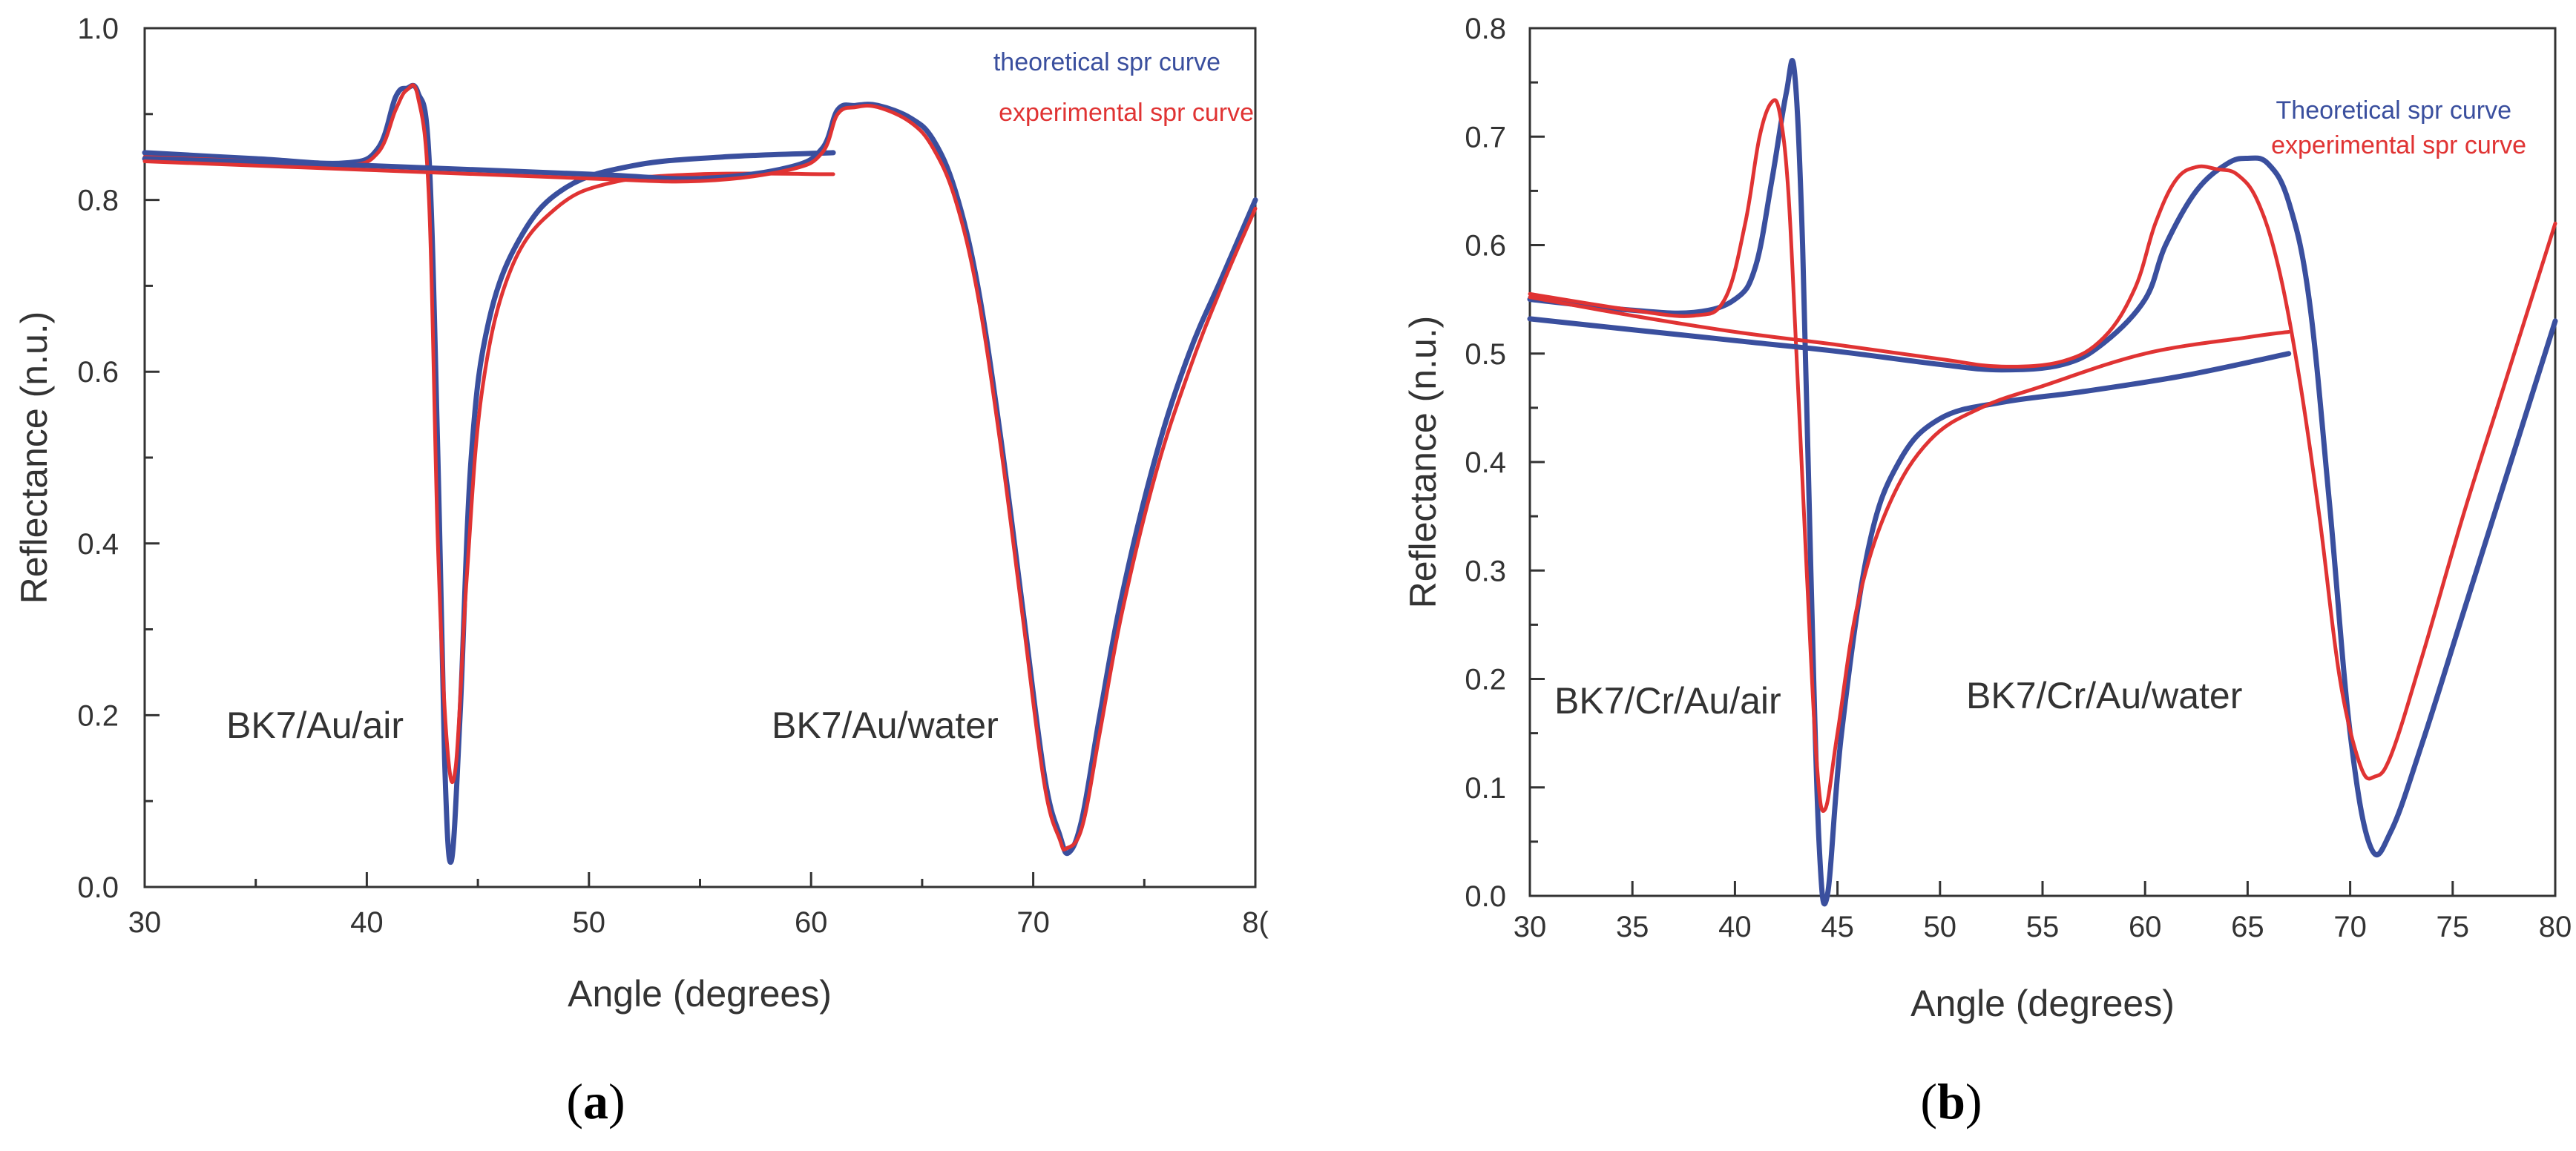 The image size is (2576, 1151). Describe the element at coordinates (2042, 1004) in the screenshot. I see `x-axis-title-b: Angle (degrees)` at that location.